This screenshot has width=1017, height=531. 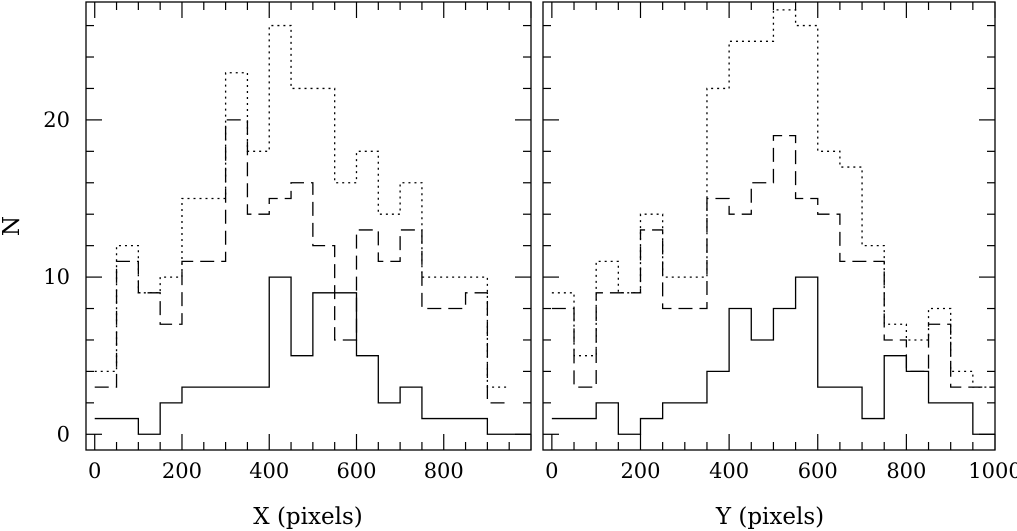 What do you see at coordinates (781, 471) in the screenshot?
I see `y-panel-x-tick-labels: 0 200 400 600 800 1000` at bounding box center [781, 471].